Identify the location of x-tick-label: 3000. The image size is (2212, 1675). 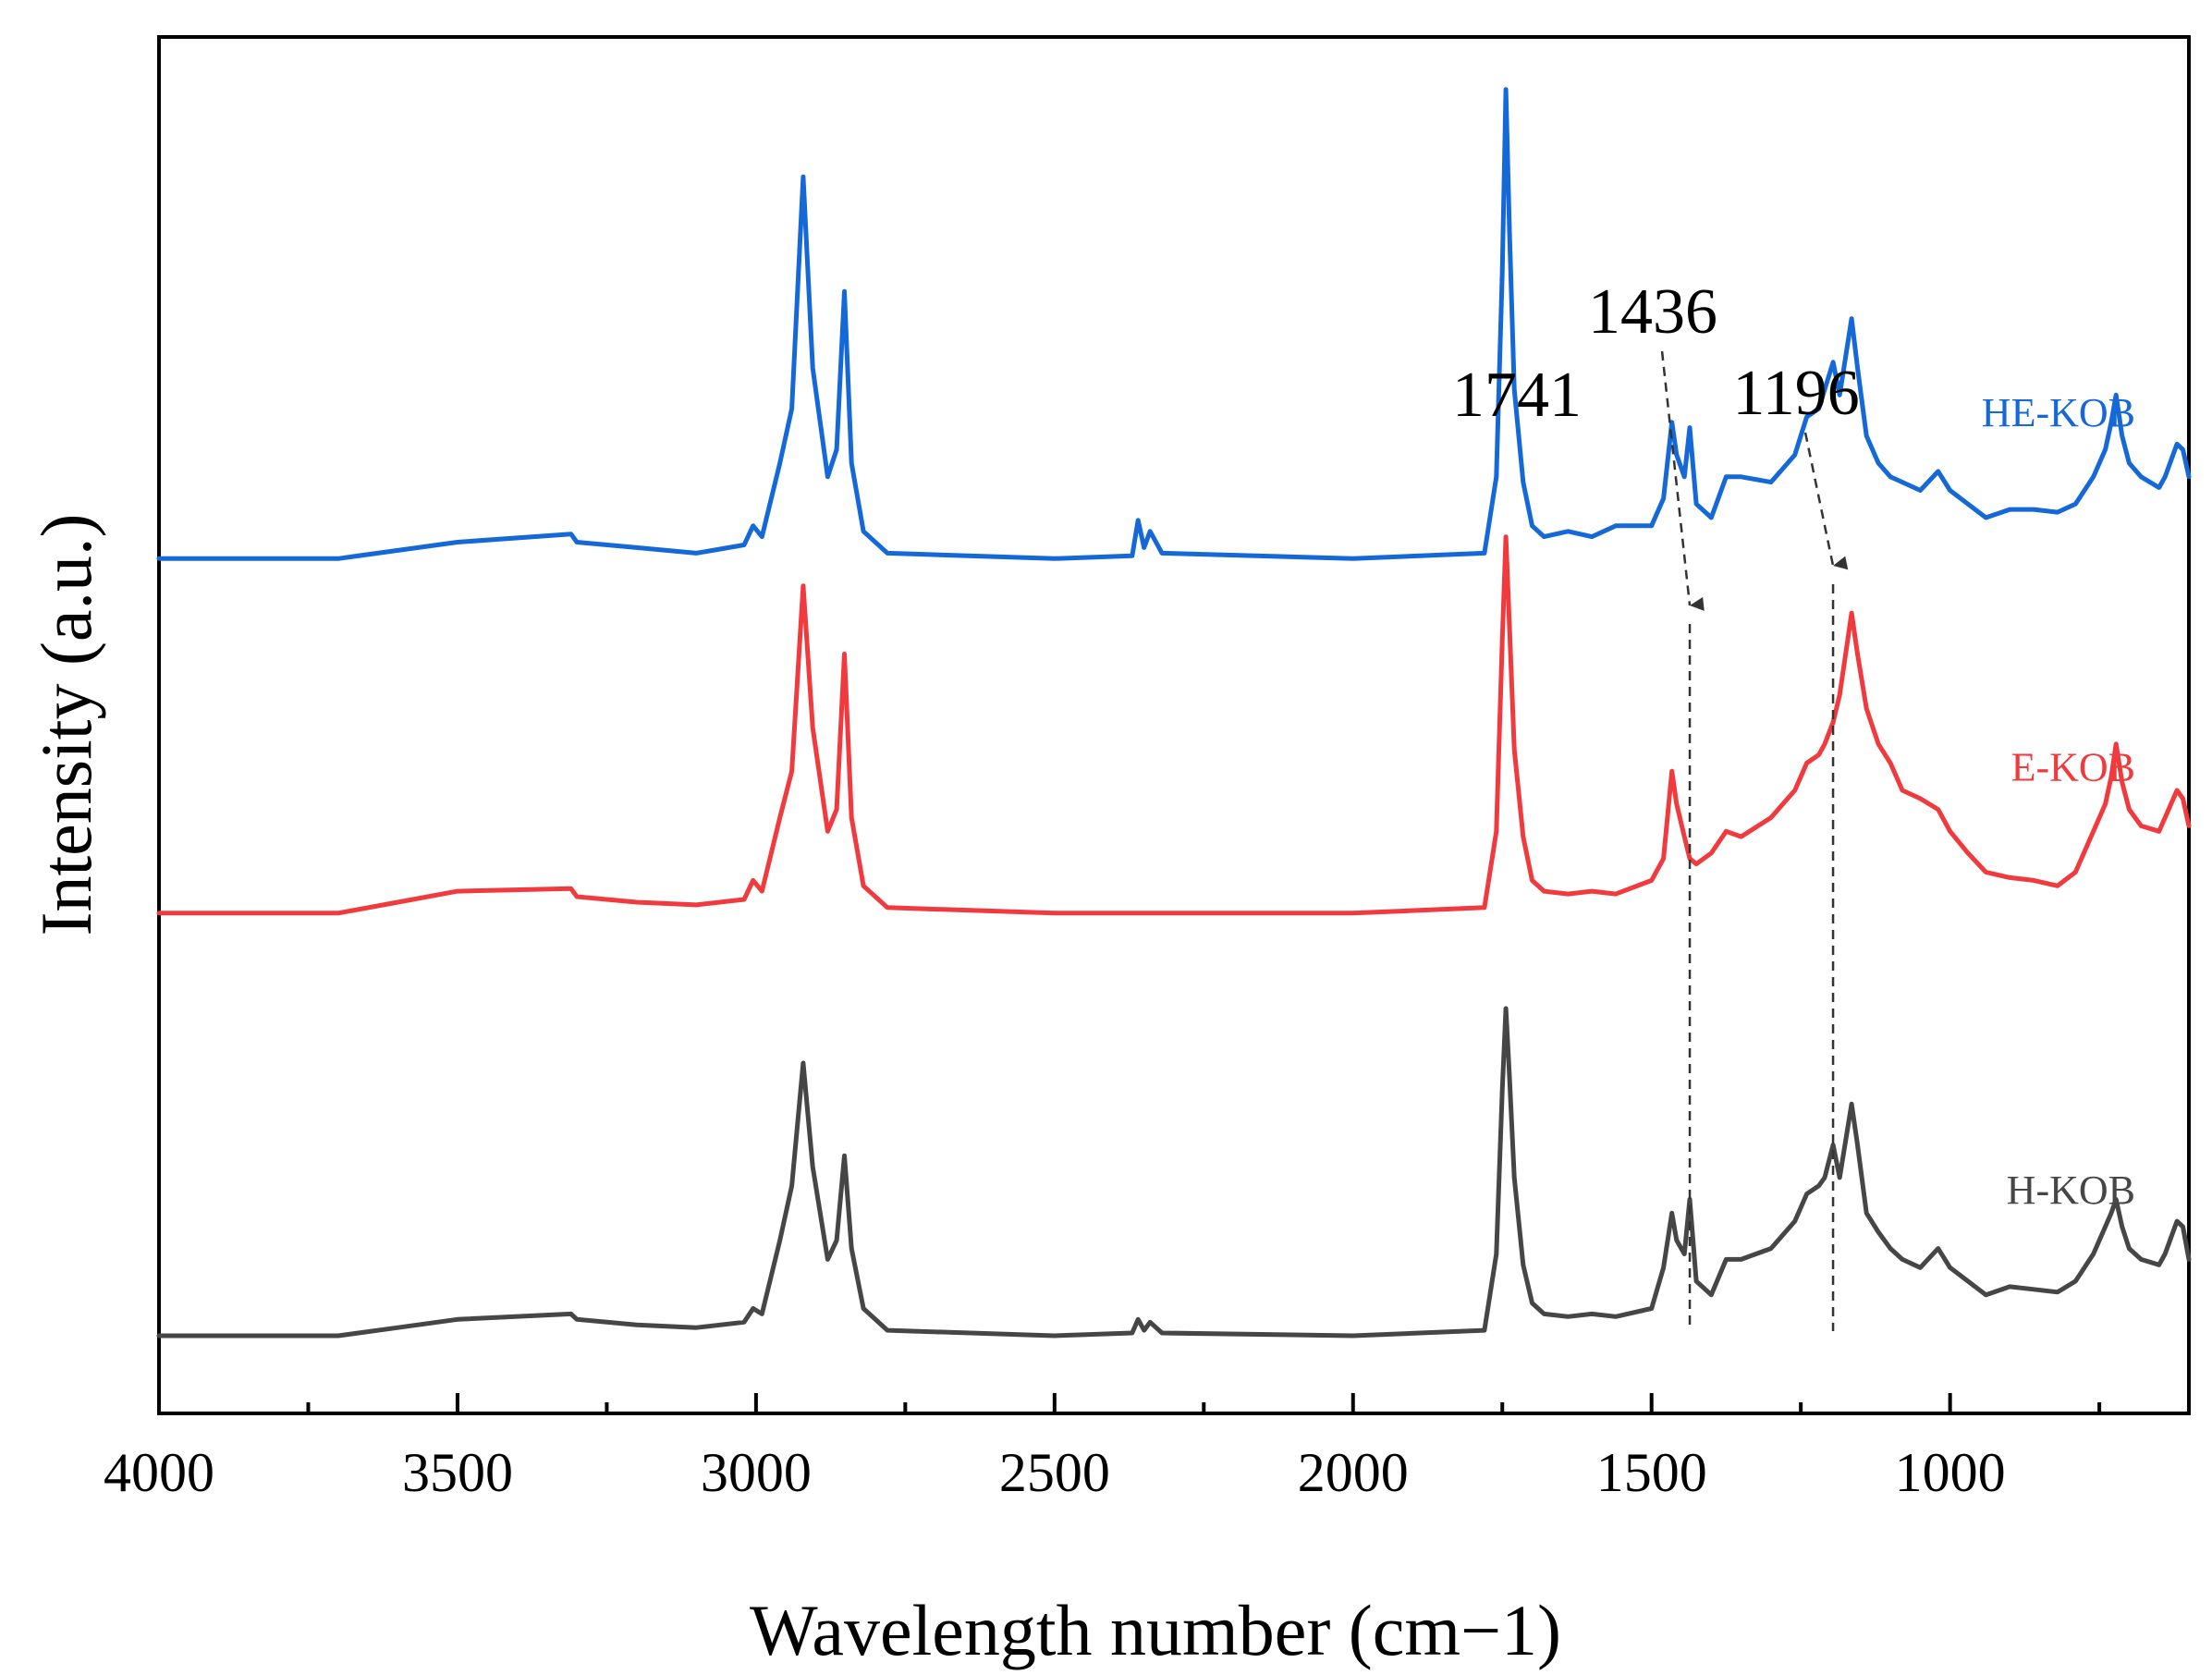
(756, 1472).